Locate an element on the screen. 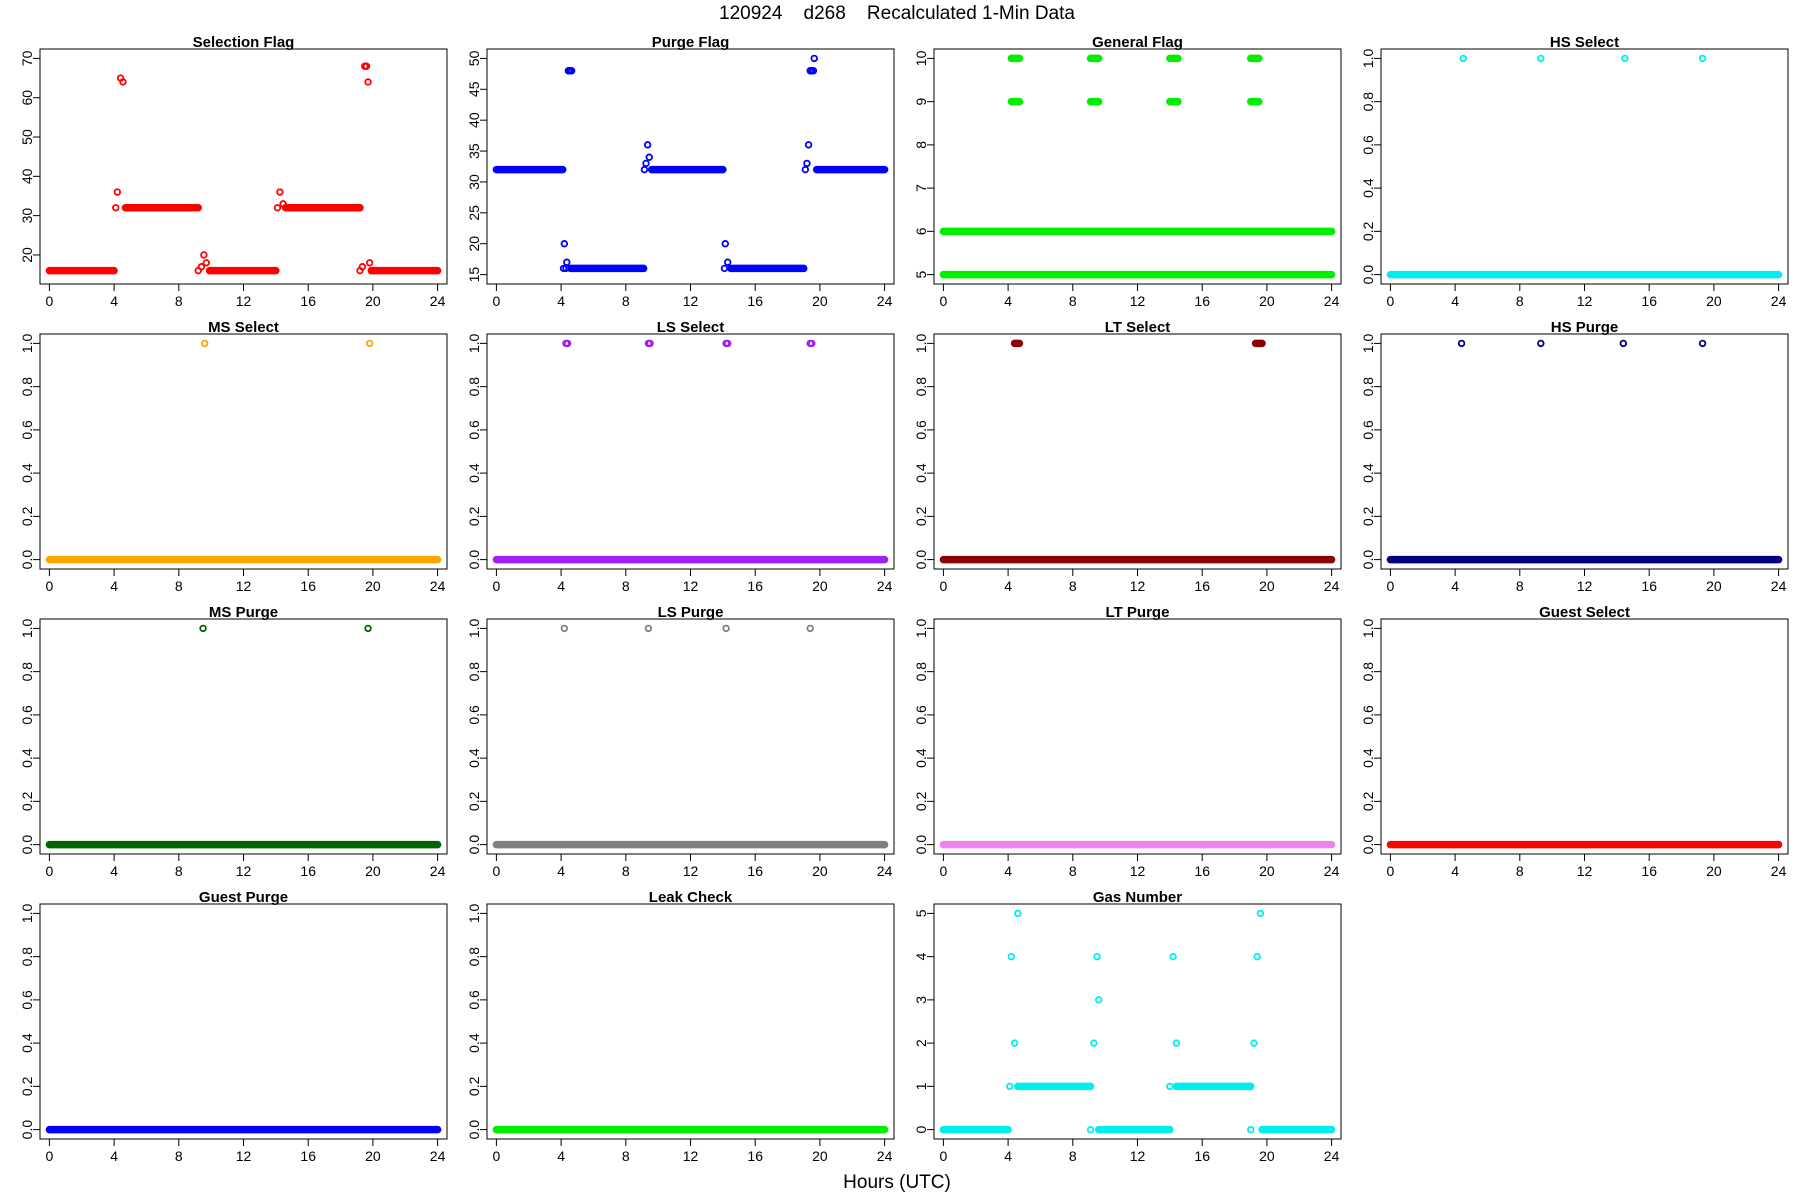  panel-title: Selection Flag is located at coordinates (244, 42).